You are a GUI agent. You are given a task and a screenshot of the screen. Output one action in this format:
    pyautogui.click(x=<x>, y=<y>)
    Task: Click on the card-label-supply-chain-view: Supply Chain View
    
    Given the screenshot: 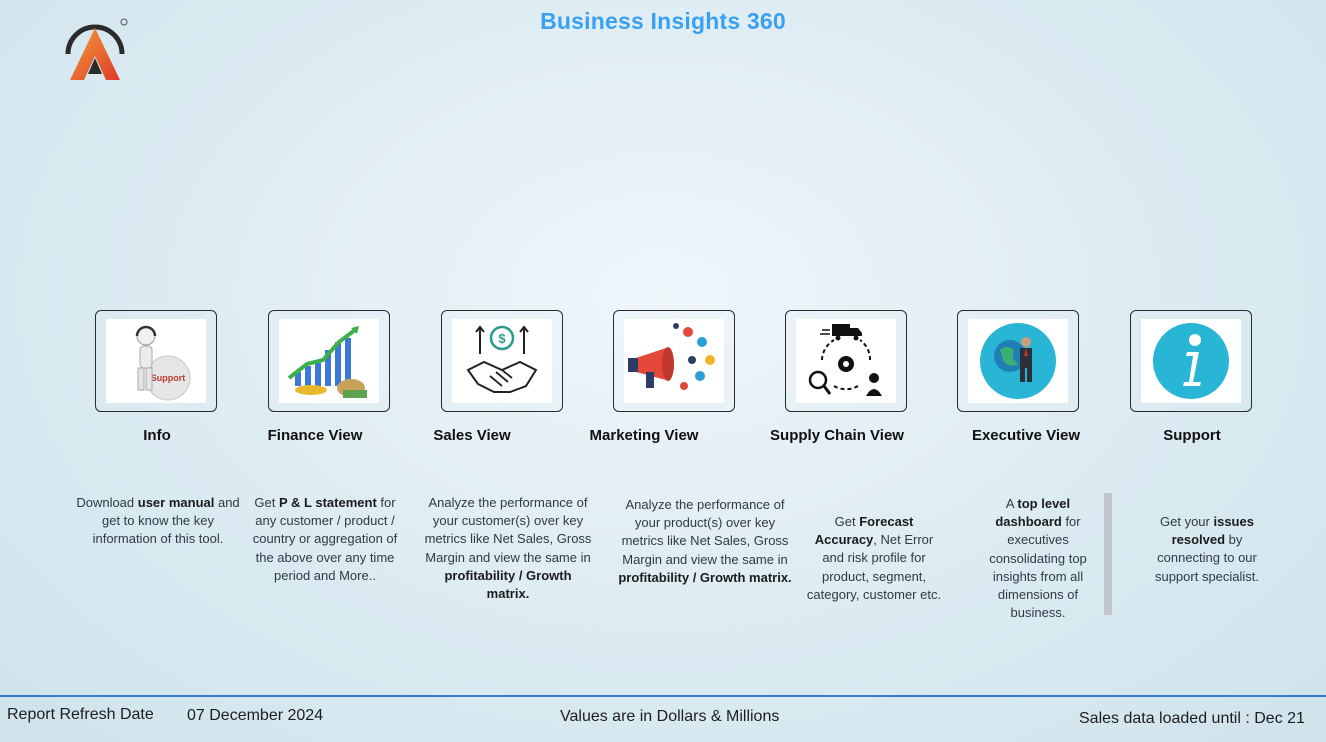 What is the action you would take?
    pyautogui.click(x=837, y=435)
    